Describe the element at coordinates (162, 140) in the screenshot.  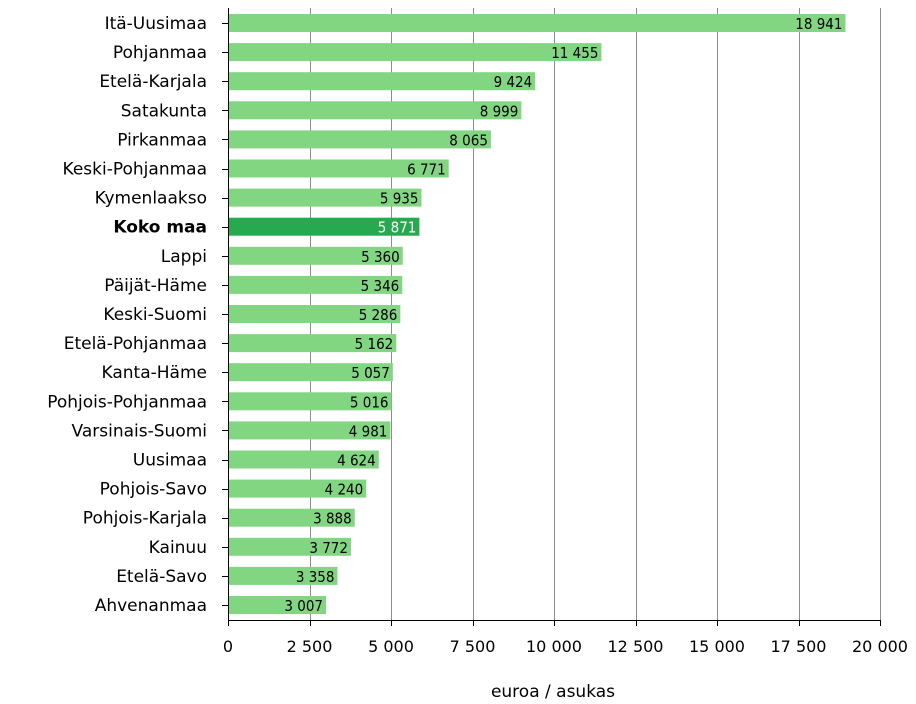
I see `category-label: Pirkanmaa` at that location.